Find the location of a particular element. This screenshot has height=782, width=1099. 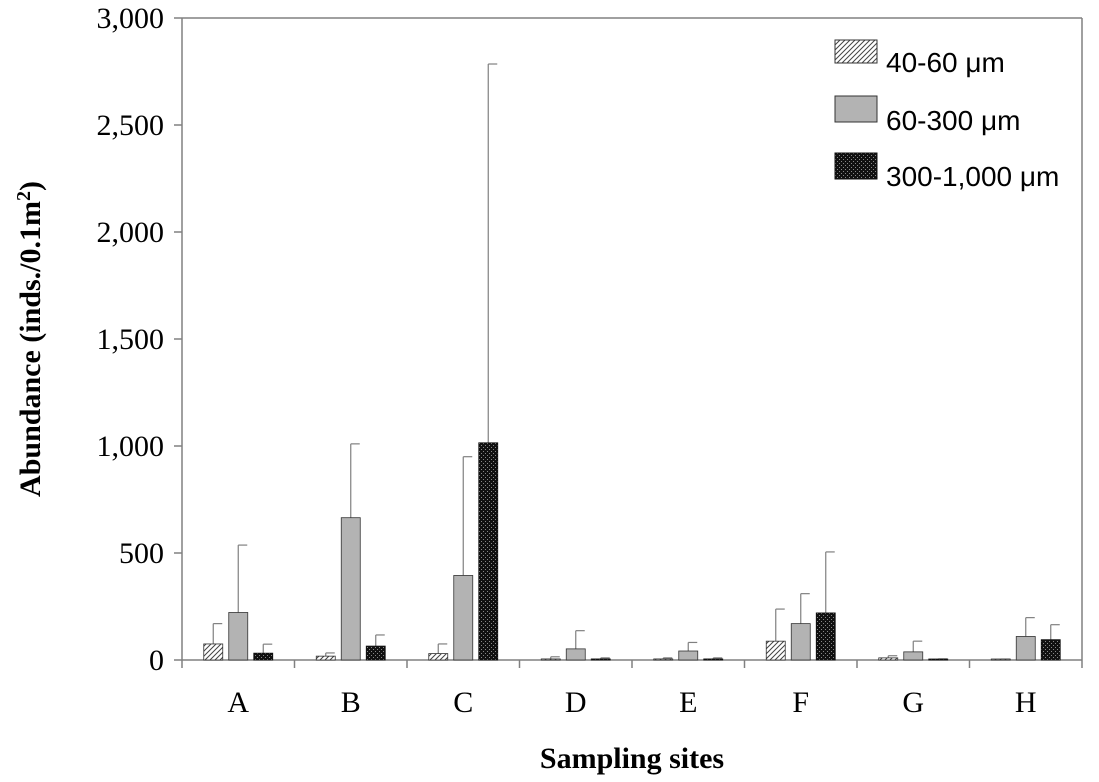

y-tick-label: 500 is located at coordinates (141, 553).